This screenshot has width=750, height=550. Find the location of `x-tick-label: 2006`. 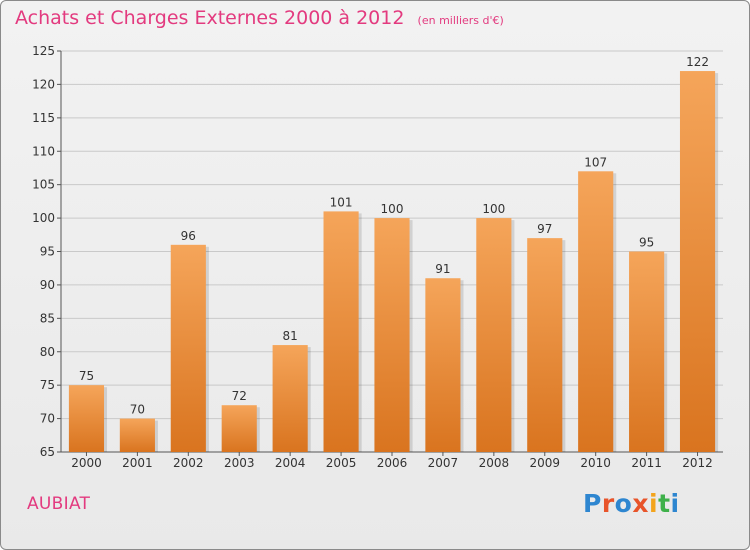

x-tick-label: 2006 is located at coordinates (392, 463).